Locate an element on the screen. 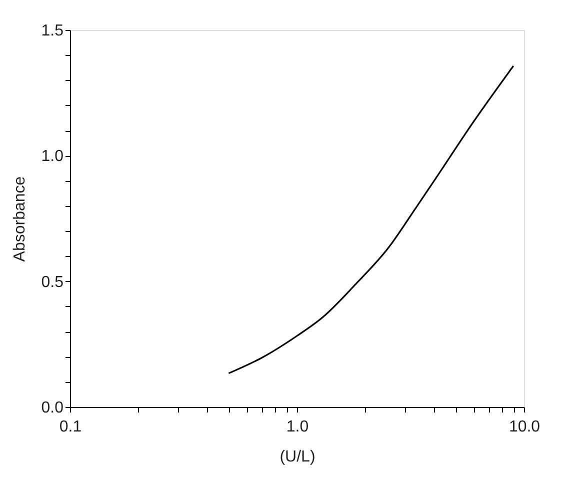 The image size is (574, 493). x-tick-label: 10.0 is located at coordinates (524, 427).